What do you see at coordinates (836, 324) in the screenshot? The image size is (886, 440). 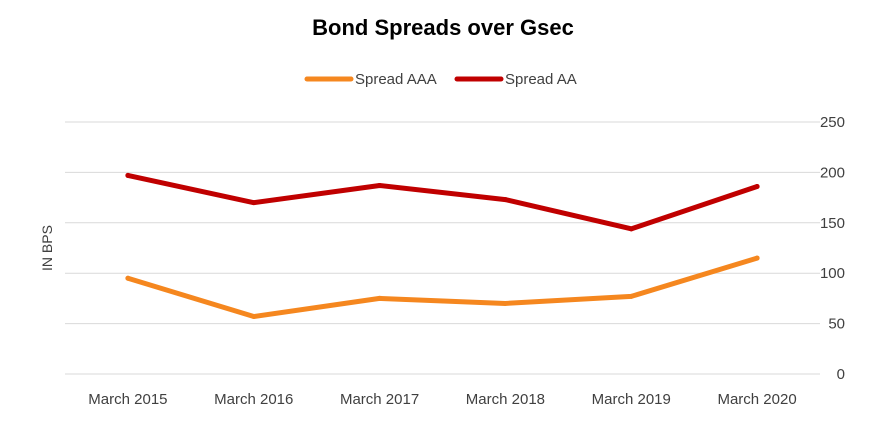 I see `y-tick-label: 50` at bounding box center [836, 324].